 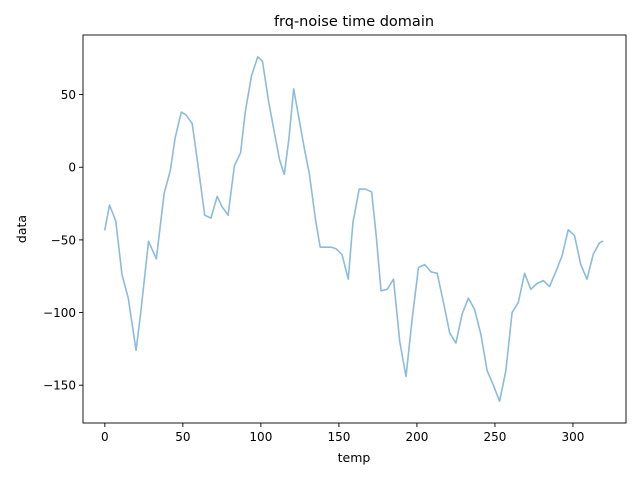 I want to click on y-axis: 50 0 −50 −100 −150, so click(x=63, y=240).